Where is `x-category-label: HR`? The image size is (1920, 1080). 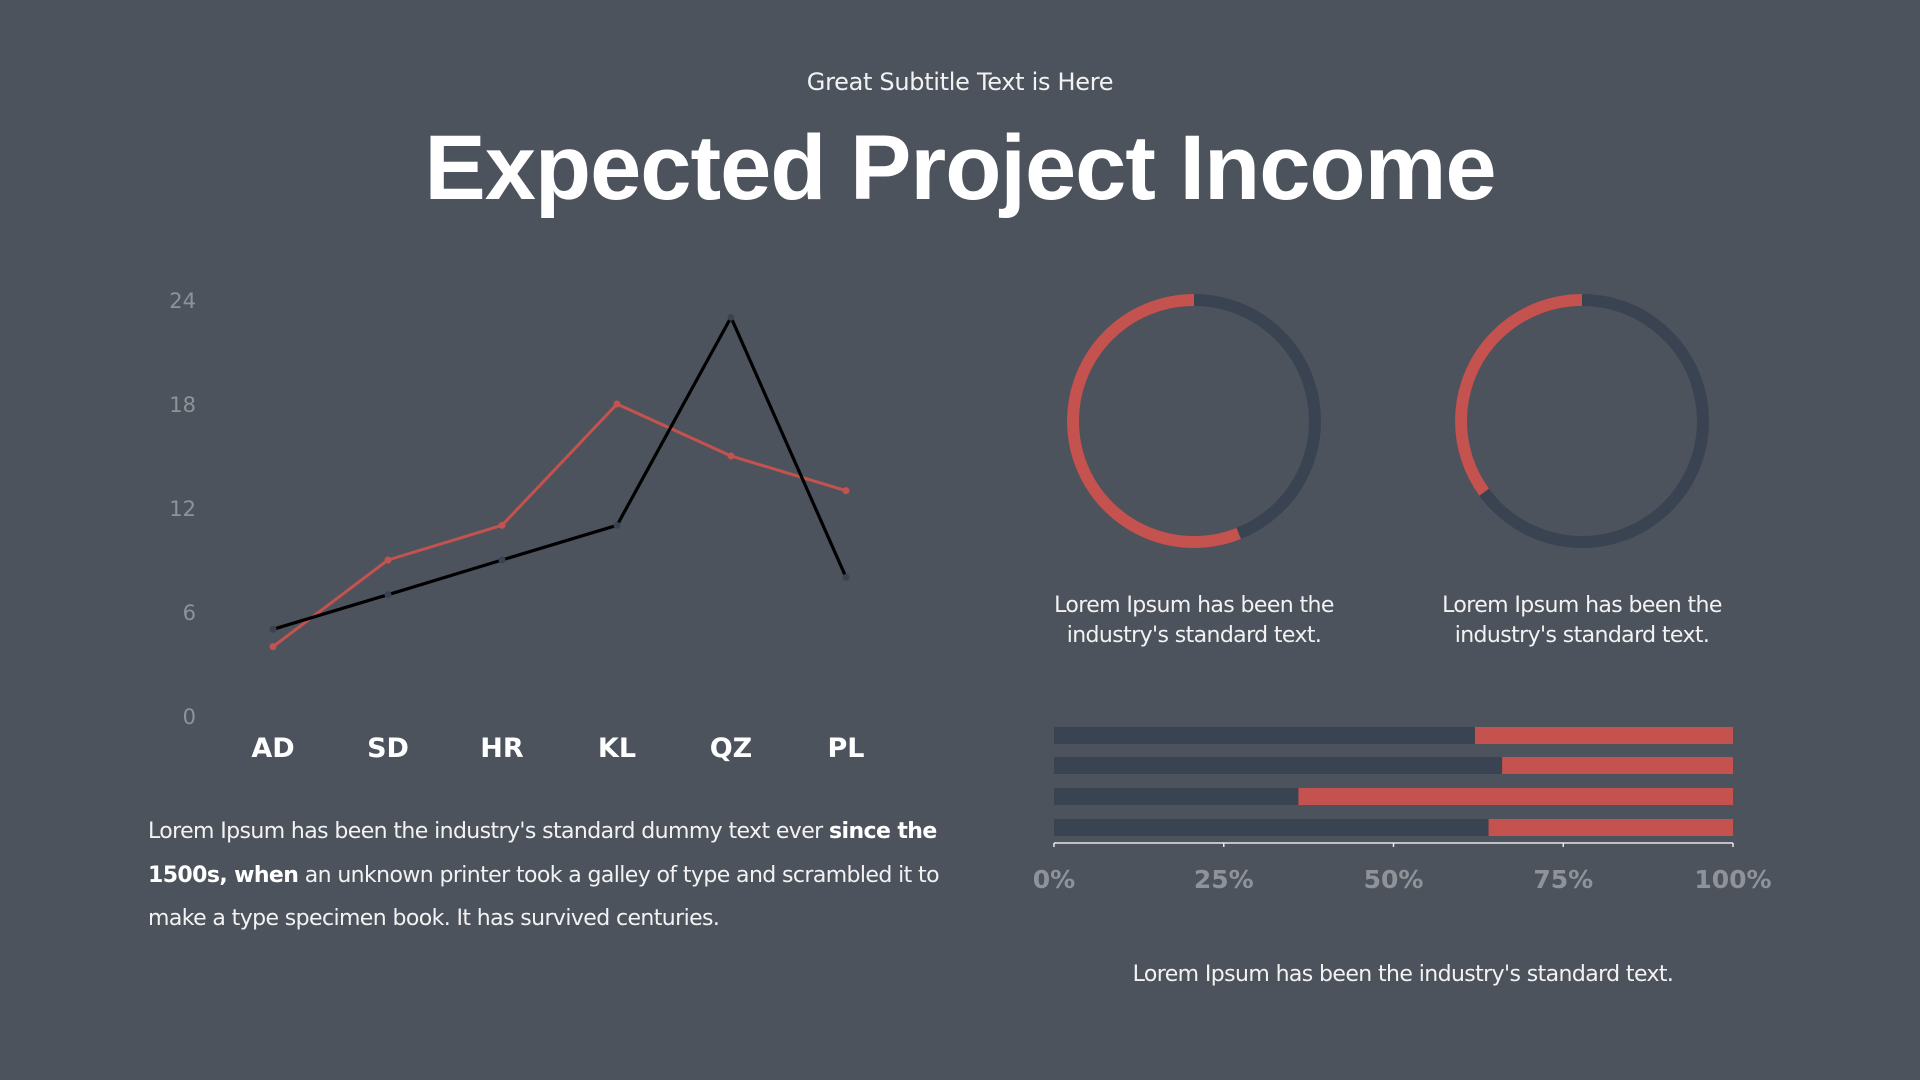 x-category-label: HR is located at coordinates (502, 748).